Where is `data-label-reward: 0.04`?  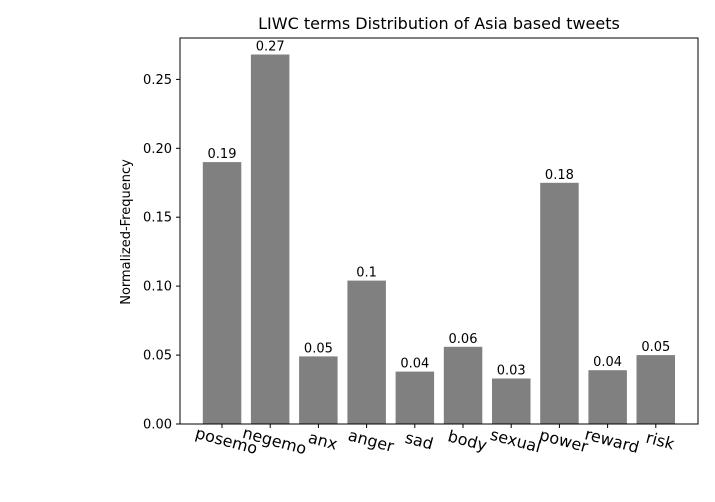
data-label-reward: 0.04 is located at coordinates (607, 362).